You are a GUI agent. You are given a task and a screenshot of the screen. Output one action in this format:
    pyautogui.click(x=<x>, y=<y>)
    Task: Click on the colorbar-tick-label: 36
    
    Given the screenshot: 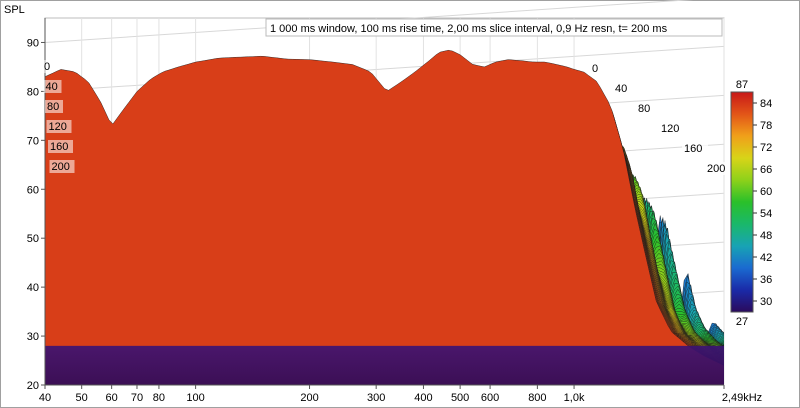 What is the action you would take?
    pyautogui.click(x=766, y=280)
    